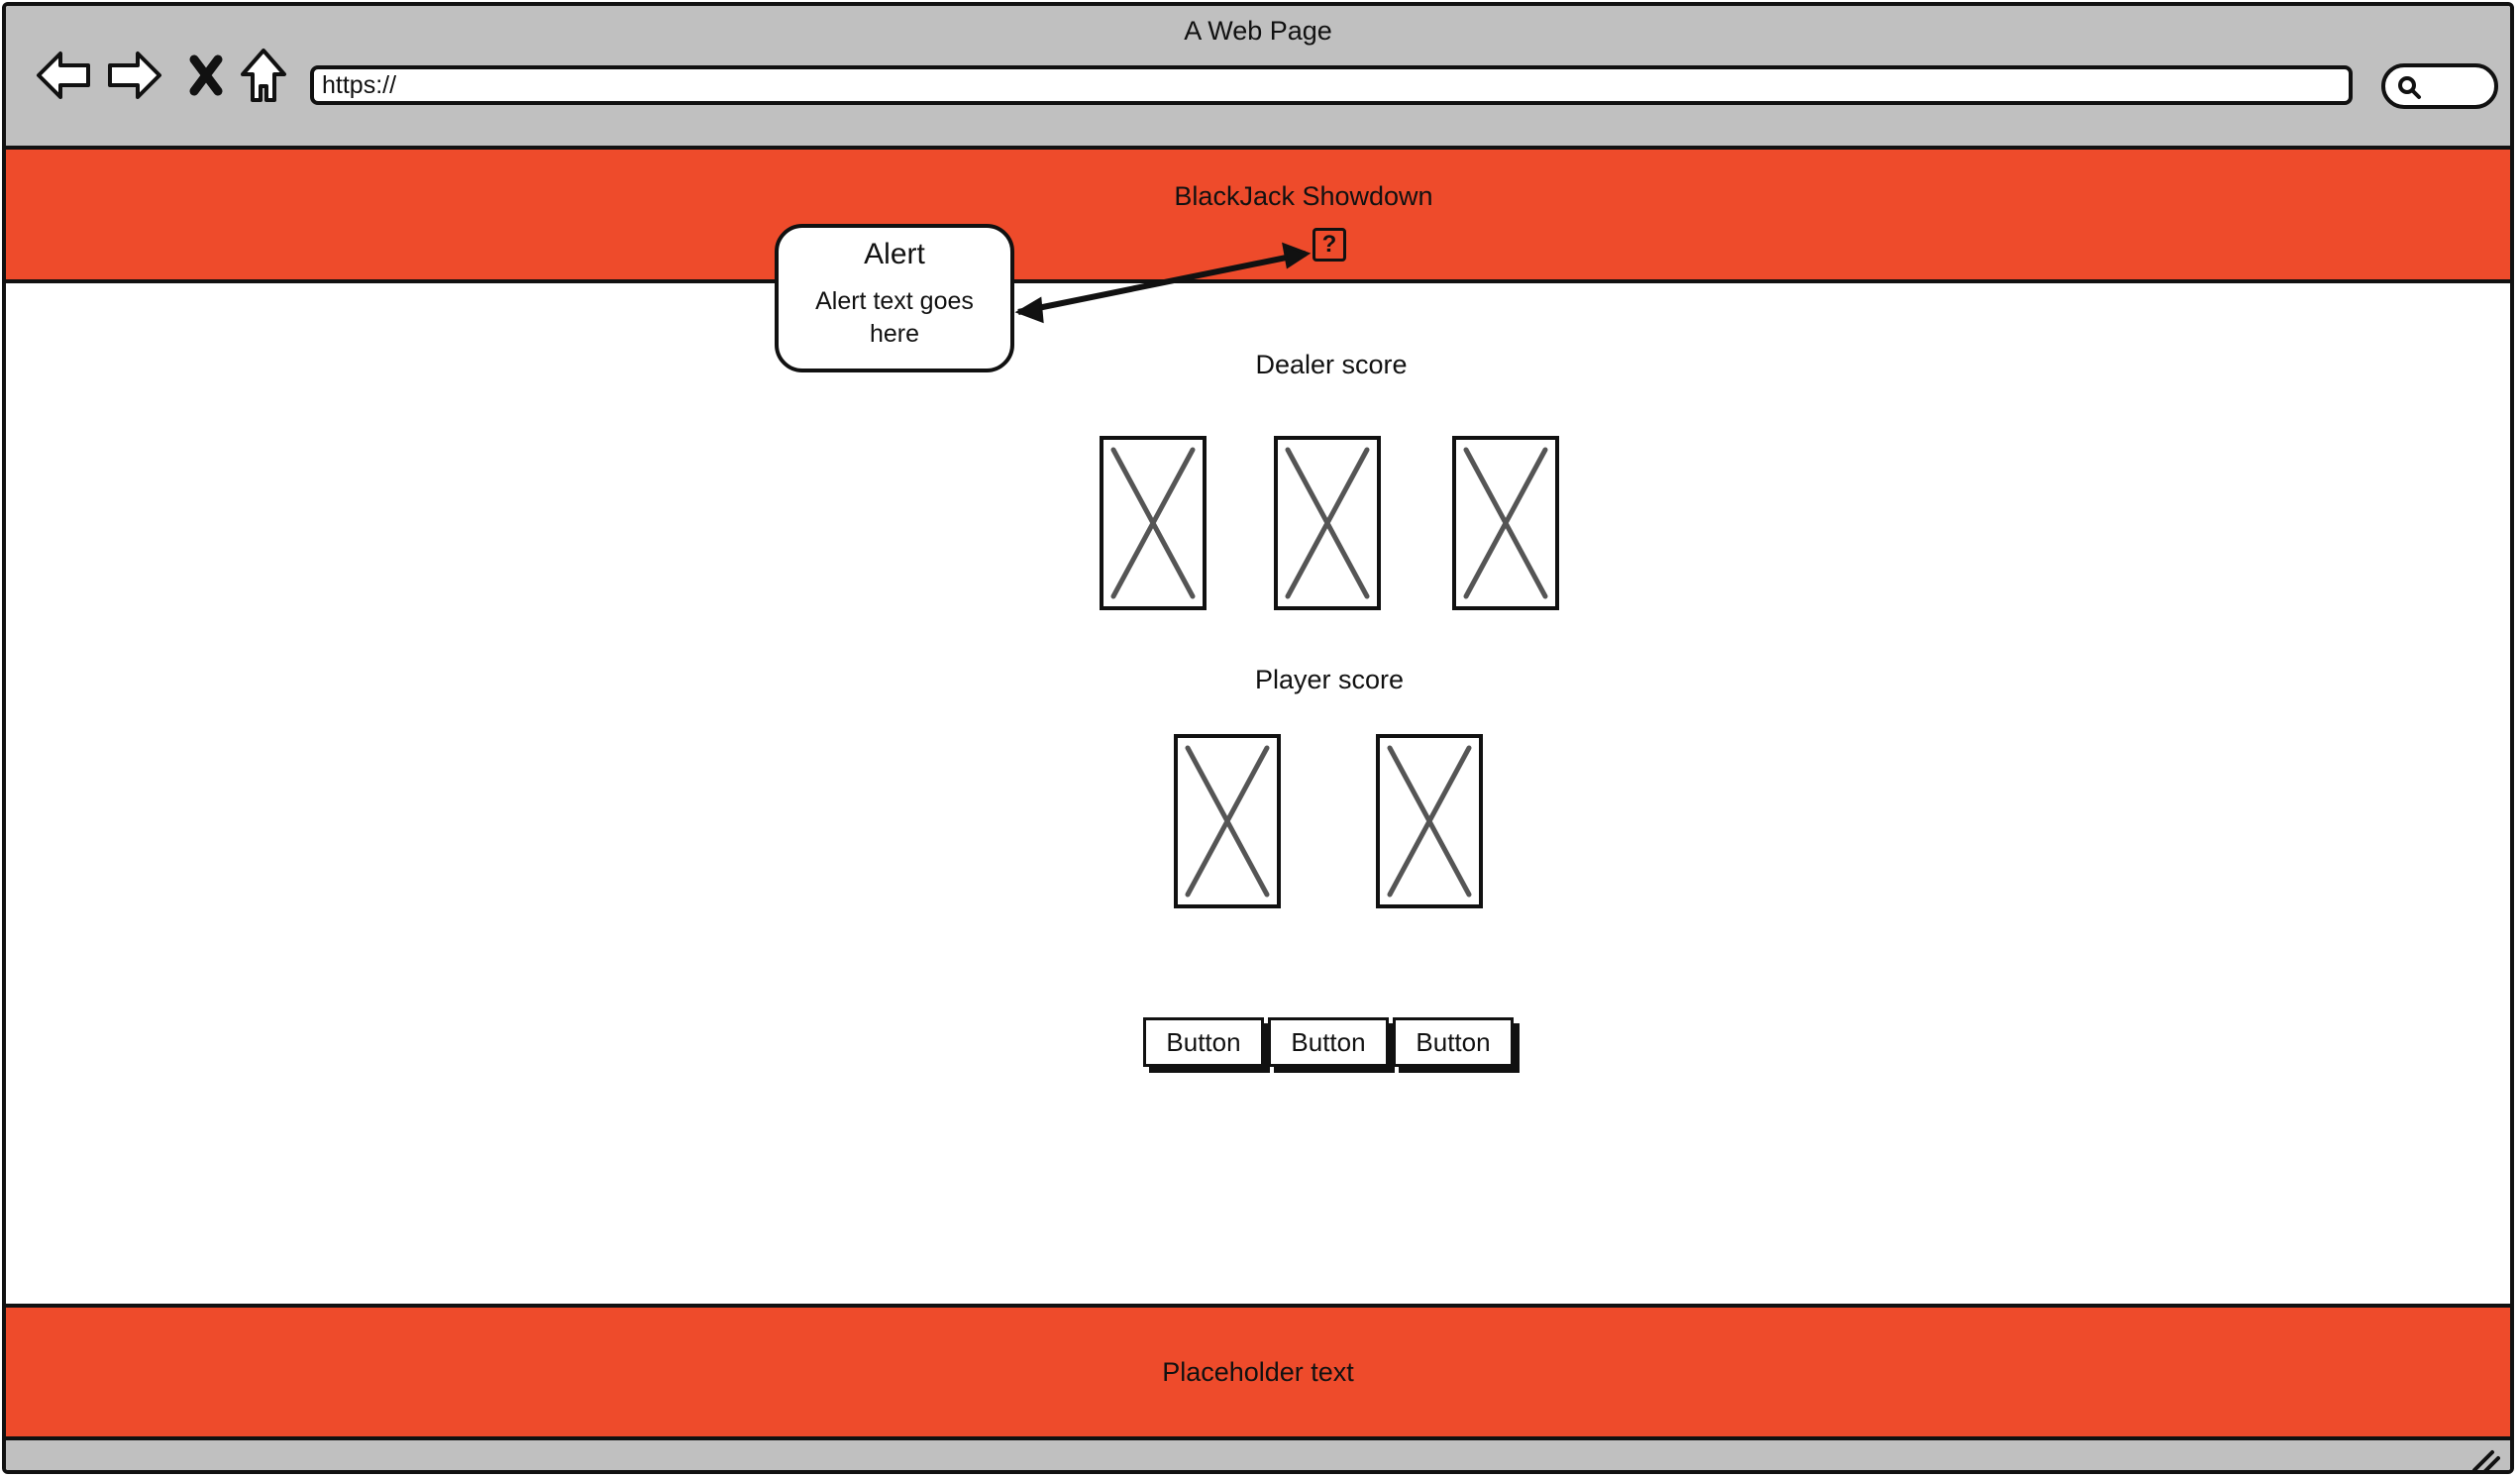 The height and width of the screenshot is (1478, 2520). Describe the element at coordinates (894, 254) in the screenshot. I see `alert-title: Alert` at that location.